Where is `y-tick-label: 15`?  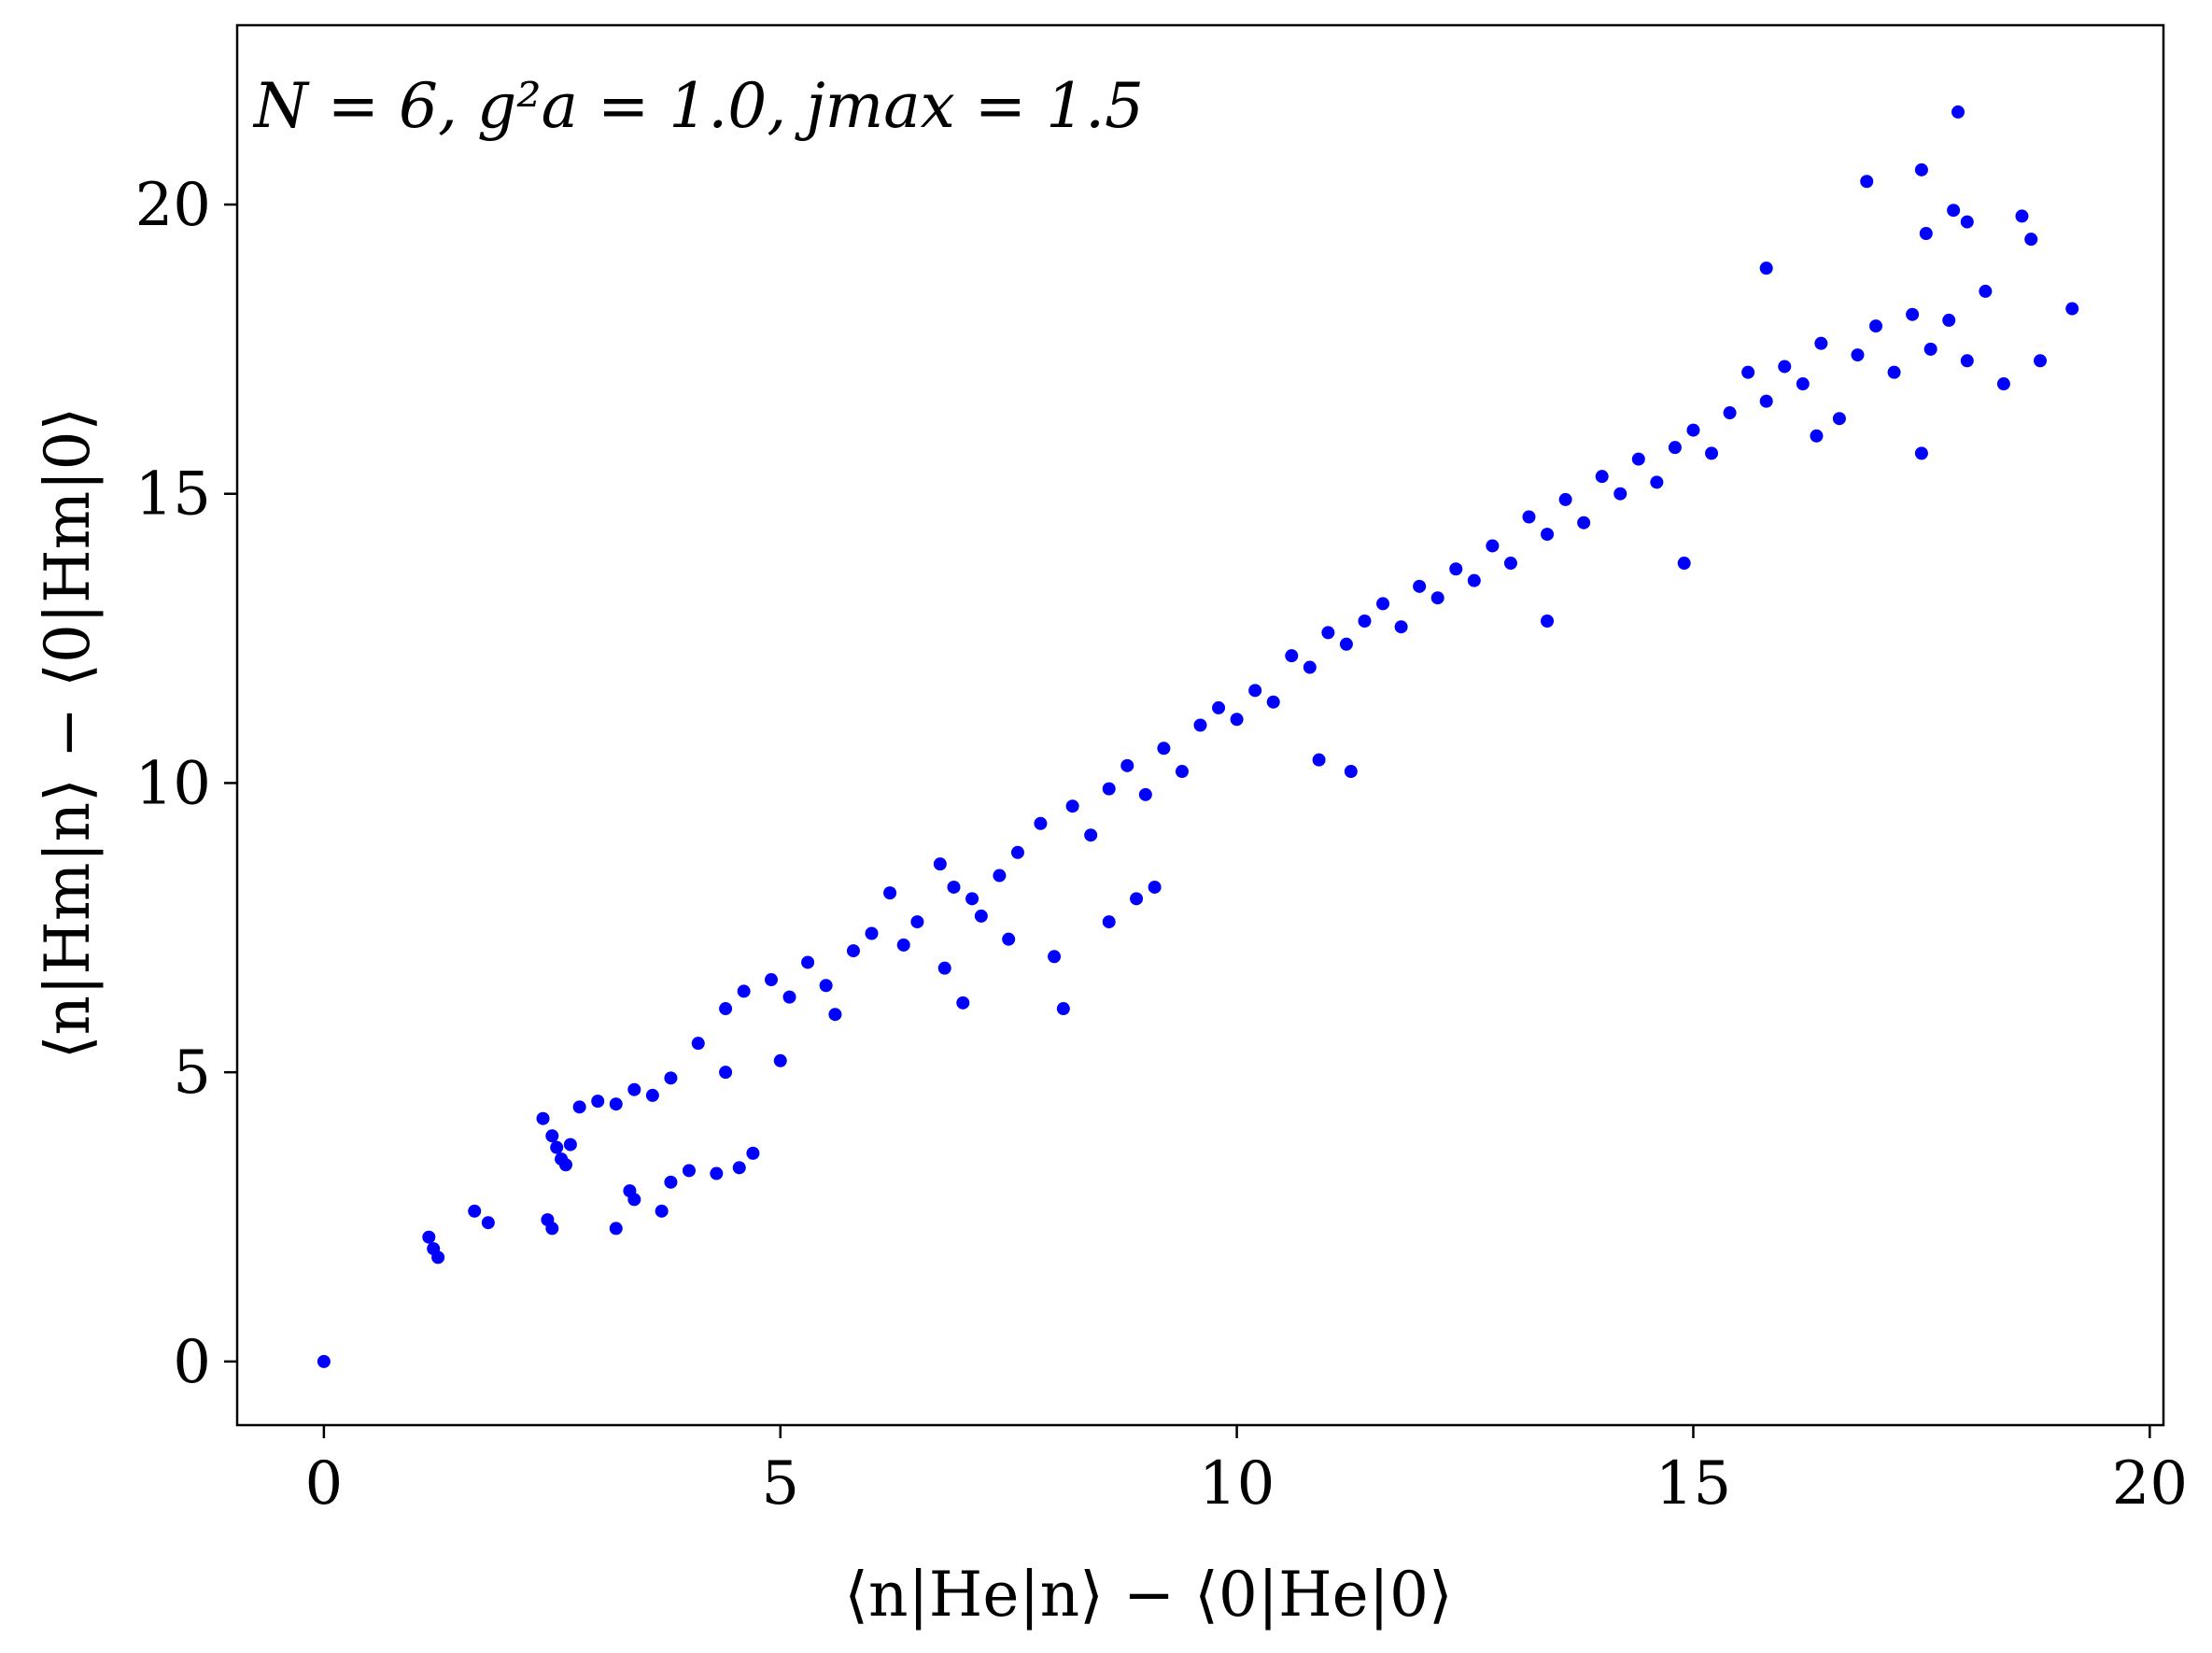
y-tick-label: 15 is located at coordinates (173, 495).